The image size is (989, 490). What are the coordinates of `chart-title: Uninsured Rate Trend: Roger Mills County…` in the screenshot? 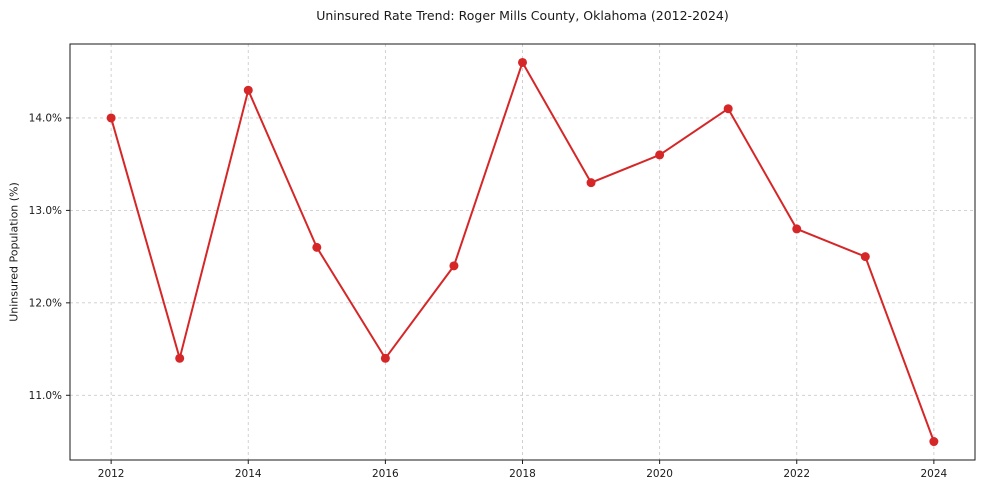 It's located at (522, 15).